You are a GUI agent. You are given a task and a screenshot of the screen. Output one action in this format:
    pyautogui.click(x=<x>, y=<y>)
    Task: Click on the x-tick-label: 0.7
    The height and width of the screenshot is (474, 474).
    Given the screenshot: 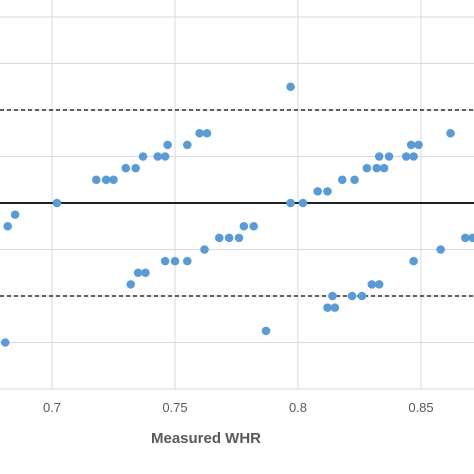 What is the action you would take?
    pyautogui.click(x=52, y=407)
    